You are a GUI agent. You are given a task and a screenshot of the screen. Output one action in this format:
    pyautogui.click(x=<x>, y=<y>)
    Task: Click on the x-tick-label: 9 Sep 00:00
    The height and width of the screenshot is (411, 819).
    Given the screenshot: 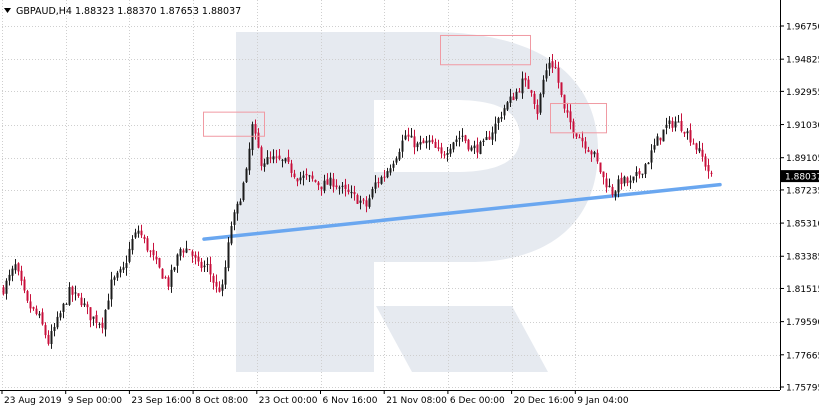 What is the action you would take?
    pyautogui.click(x=95, y=401)
    